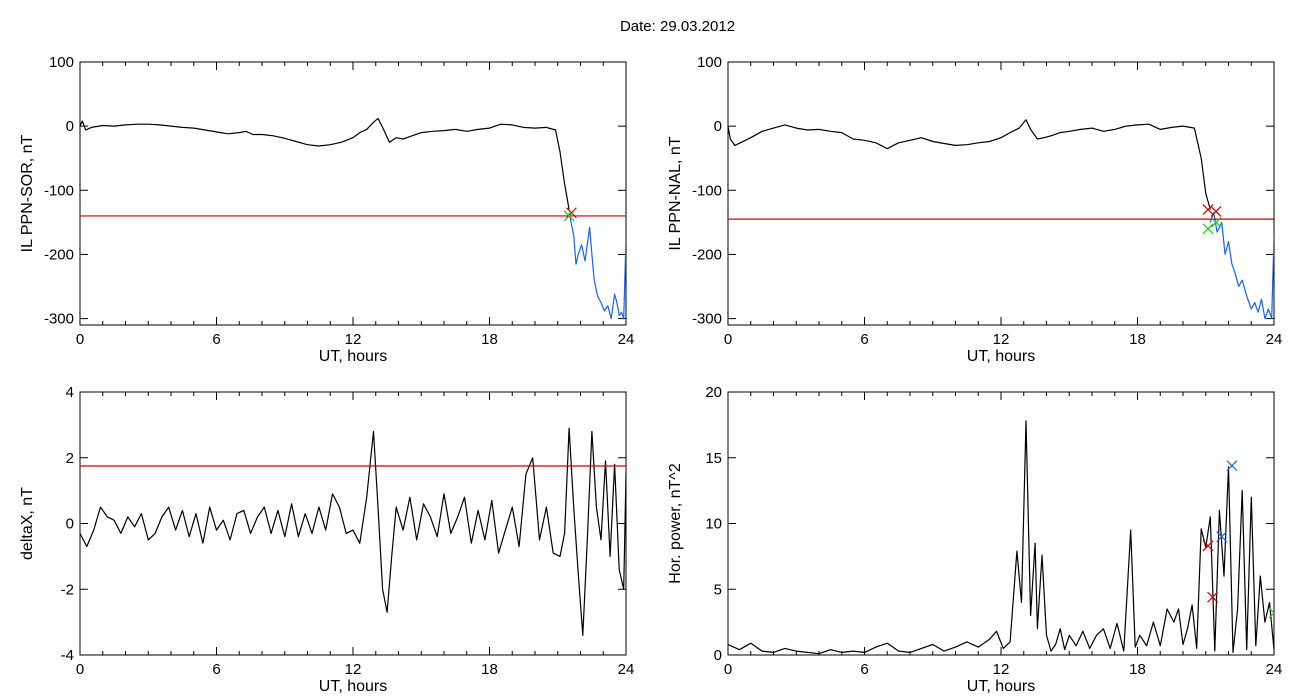 The image size is (1300, 700). Describe the element at coordinates (675, 523) in the screenshot. I see `y-axis-label: Hor. power, nT^2` at that location.